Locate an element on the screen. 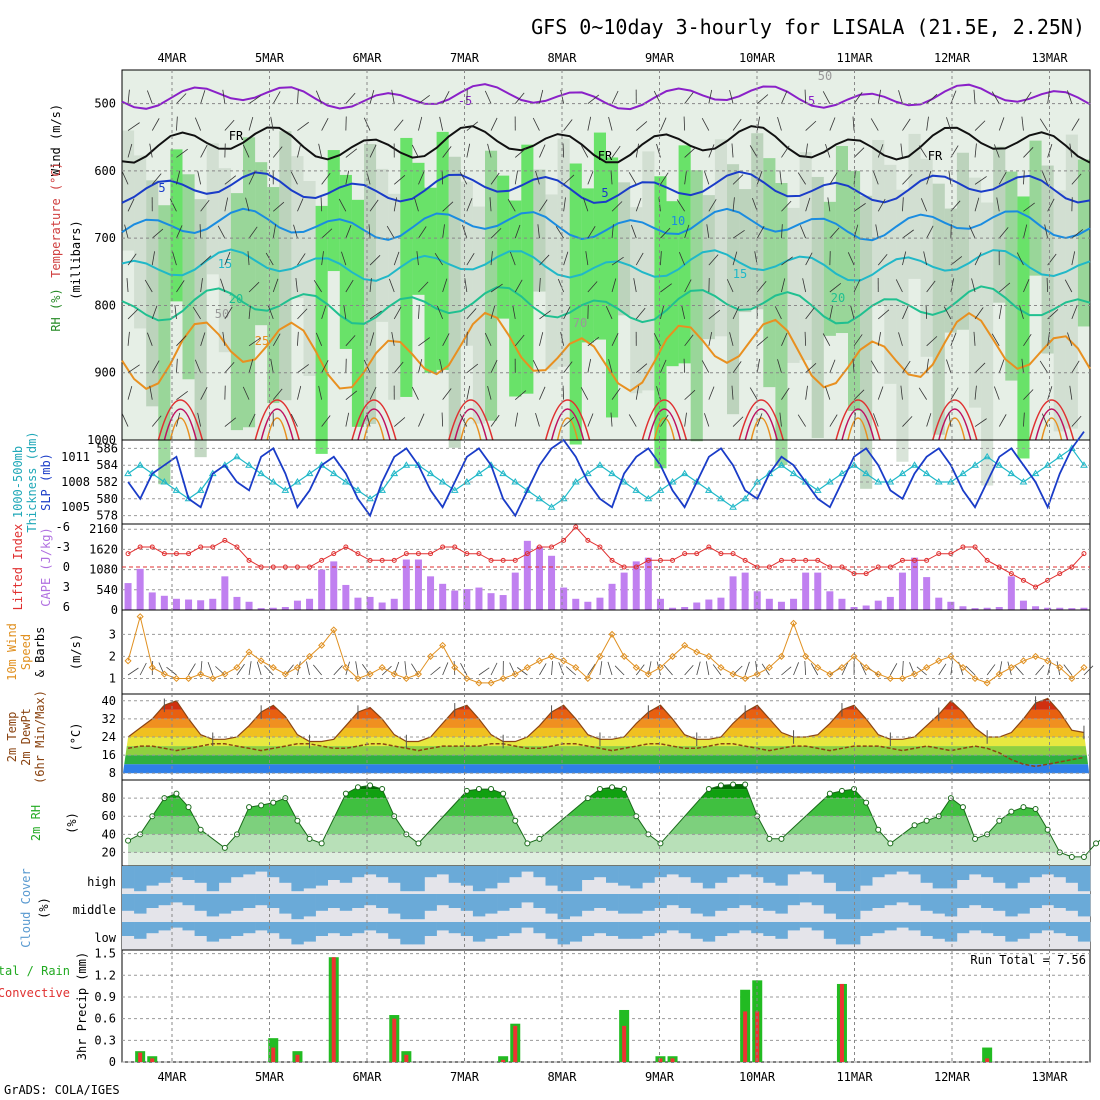 This screenshot has height=1100, width=1100. surface-heat-contour is located at coordinates (761, 424).